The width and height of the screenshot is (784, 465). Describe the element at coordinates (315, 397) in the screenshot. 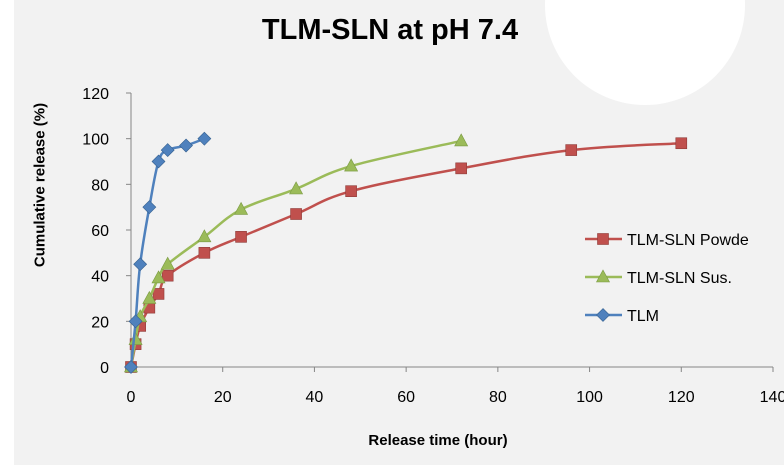

I see `x-tick-label: 40` at that location.